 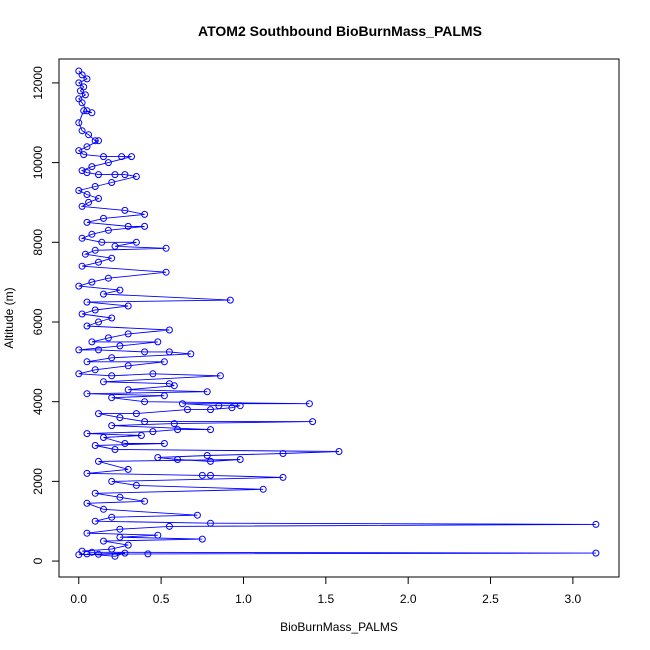 I want to click on x-tick-label: 0.0, so click(x=78, y=599).